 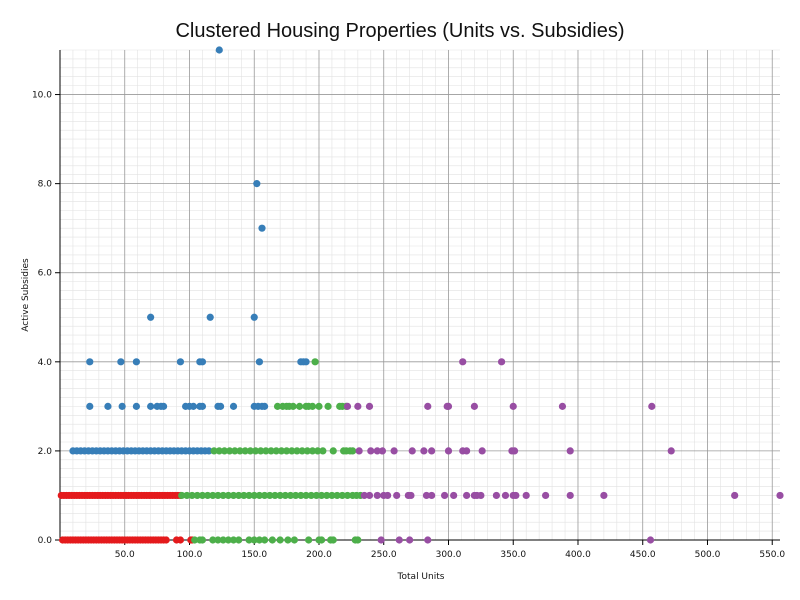 What do you see at coordinates (254, 555) in the screenshot?
I see `x-tick-label: 150.0` at bounding box center [254, 555].